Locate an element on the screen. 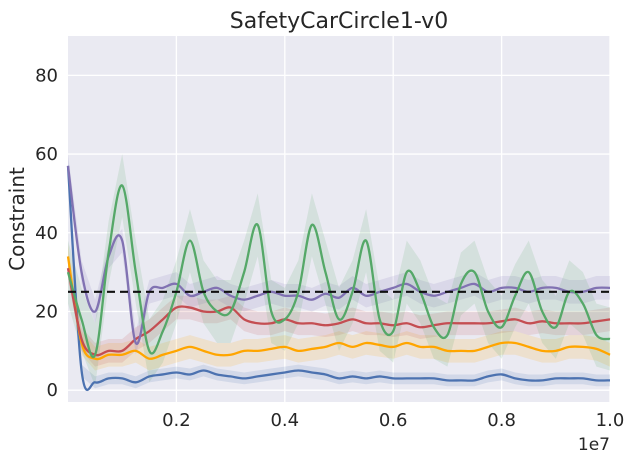  y-tick-label: 20 is located at coordinates (46, 311).